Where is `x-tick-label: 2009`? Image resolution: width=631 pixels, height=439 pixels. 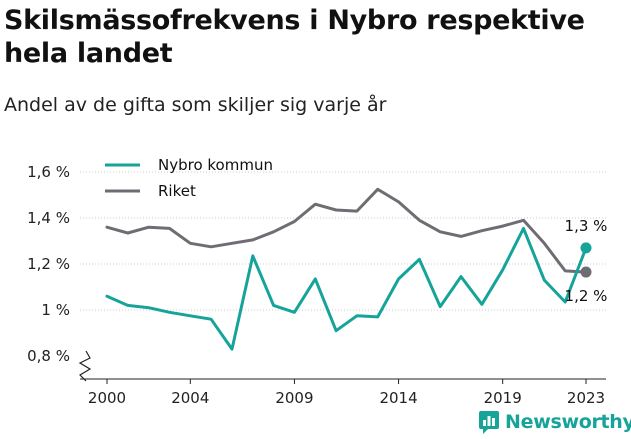 x-tick-label: 2009 is located at coordinates (294, 398).